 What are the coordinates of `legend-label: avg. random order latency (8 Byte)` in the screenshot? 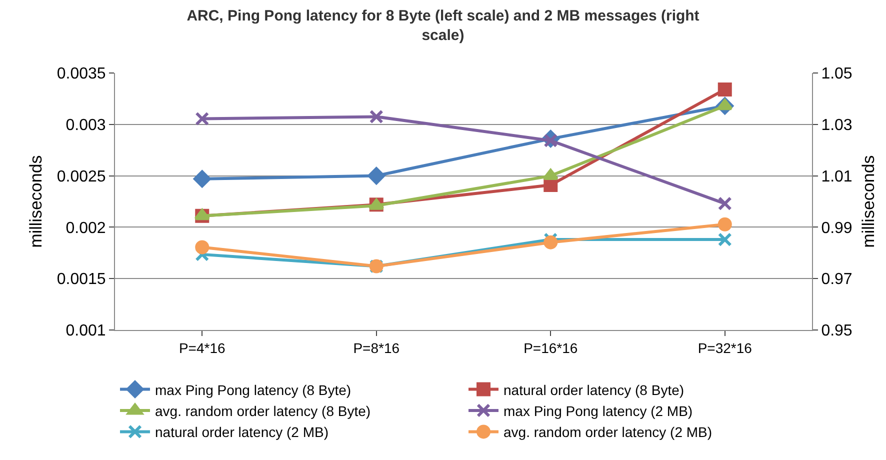 It's located at (263, 410).